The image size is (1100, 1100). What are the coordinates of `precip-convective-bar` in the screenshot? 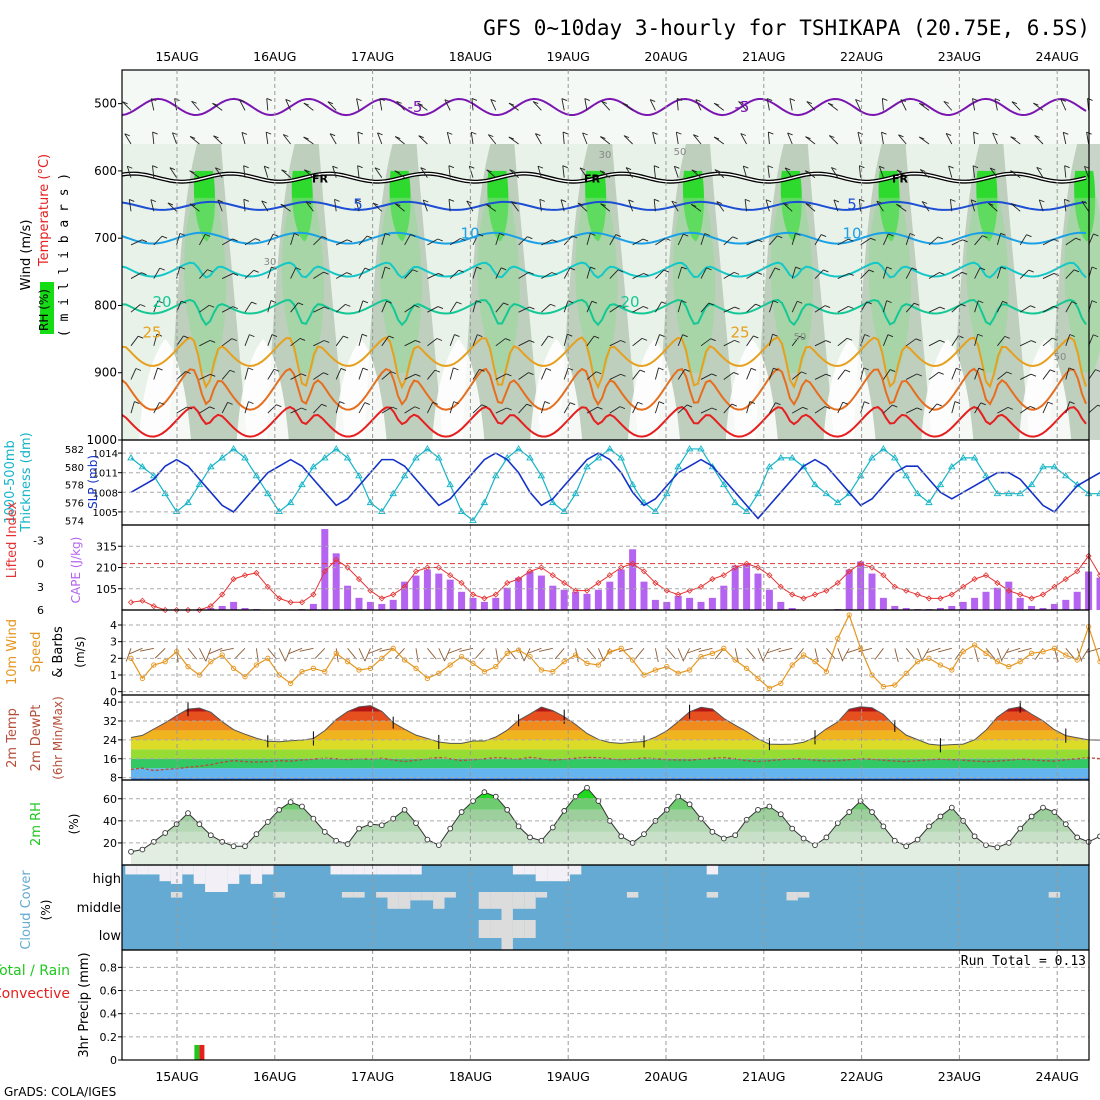 It's located at (202, 1052).